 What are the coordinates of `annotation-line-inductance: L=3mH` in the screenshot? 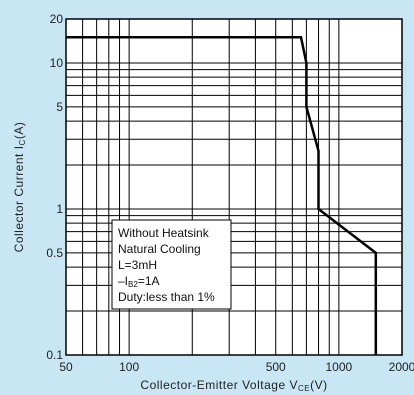 It's located at (137, 265).